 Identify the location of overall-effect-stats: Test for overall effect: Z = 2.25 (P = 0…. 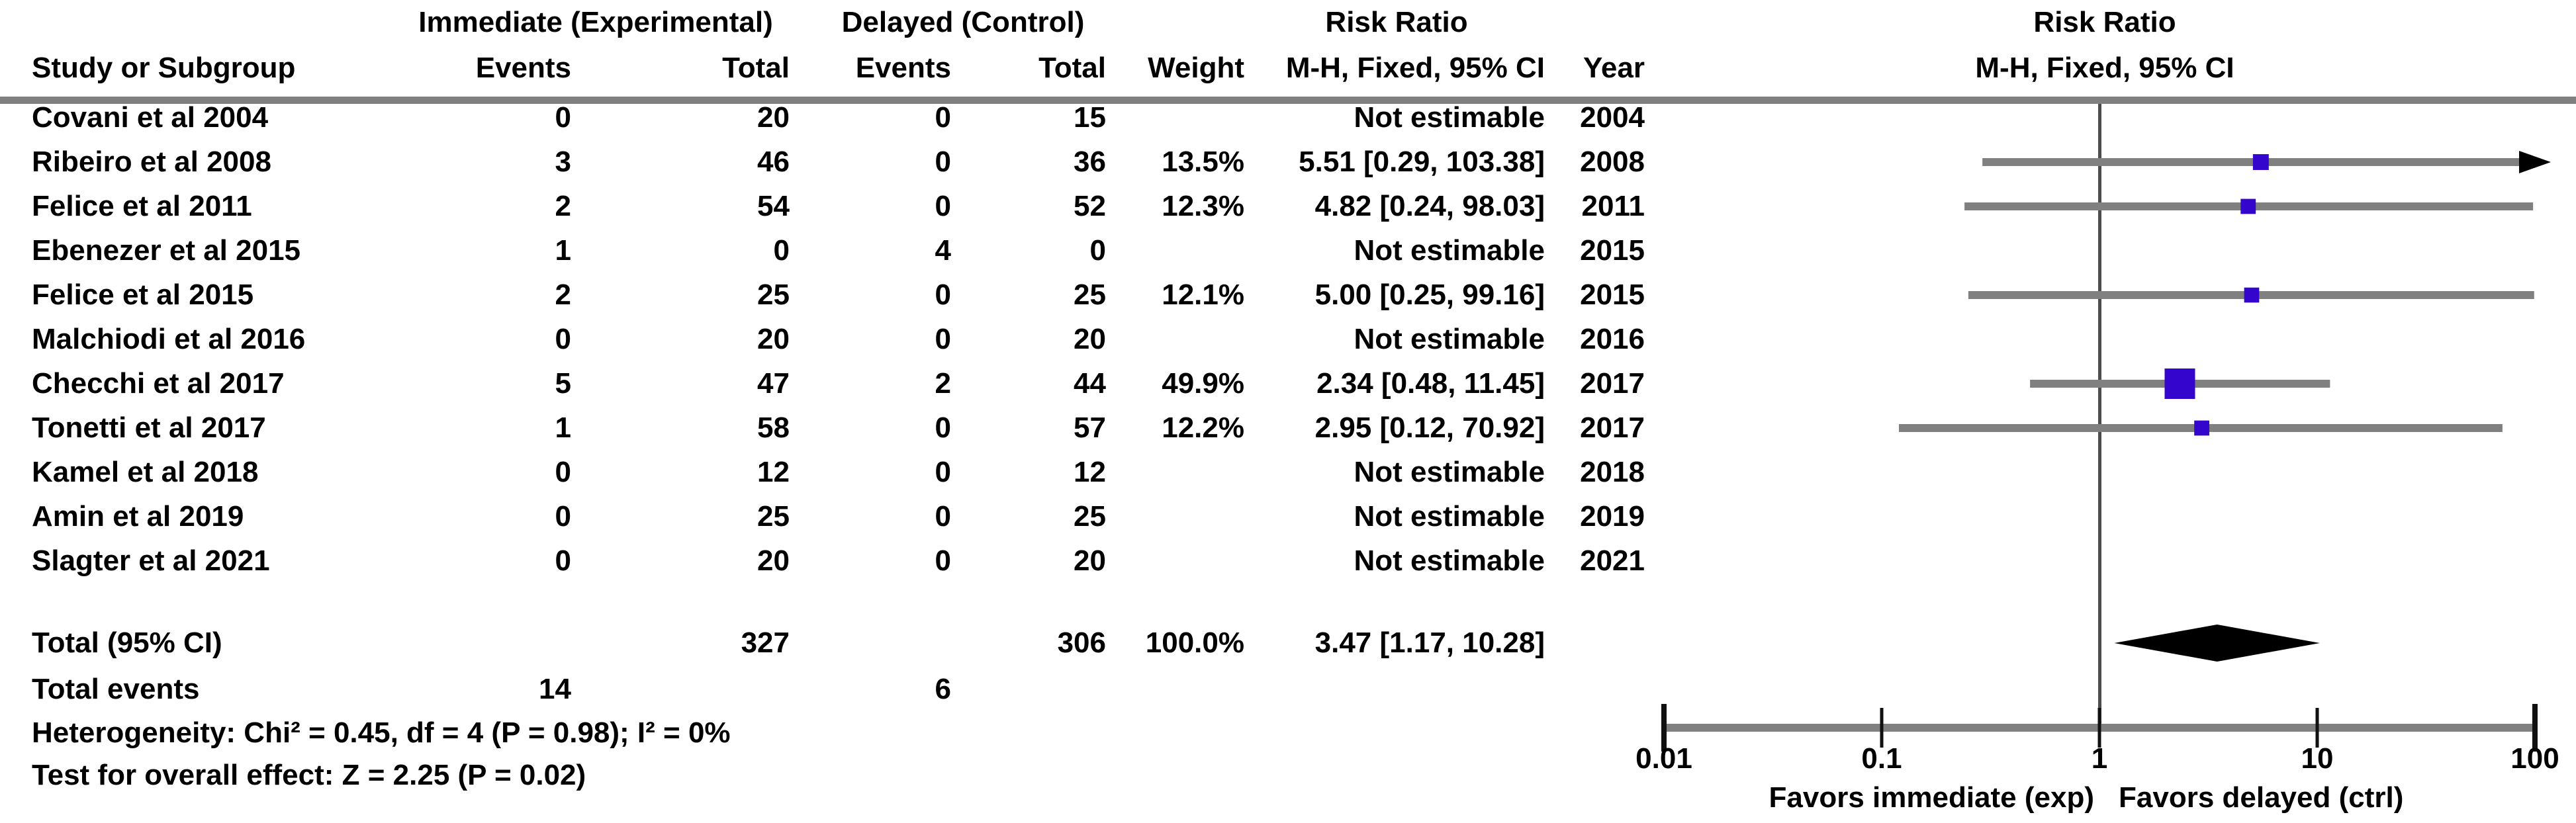
(309, 775).